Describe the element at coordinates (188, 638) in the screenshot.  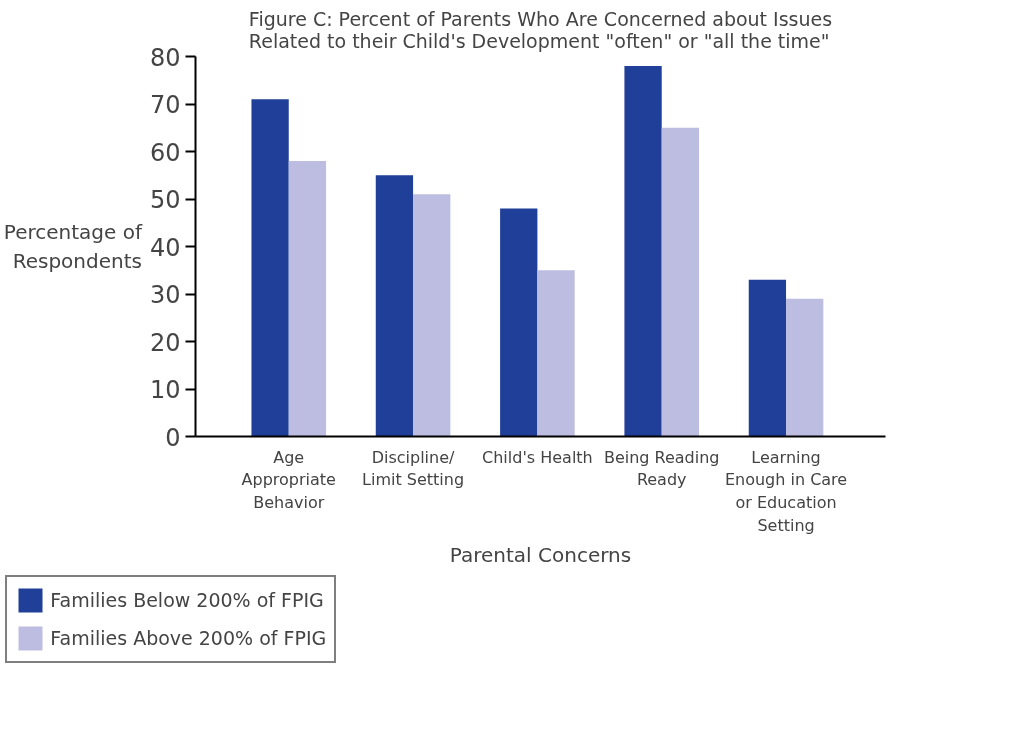
I see `legend-label: Families Above 200% of FPIG` at that location.